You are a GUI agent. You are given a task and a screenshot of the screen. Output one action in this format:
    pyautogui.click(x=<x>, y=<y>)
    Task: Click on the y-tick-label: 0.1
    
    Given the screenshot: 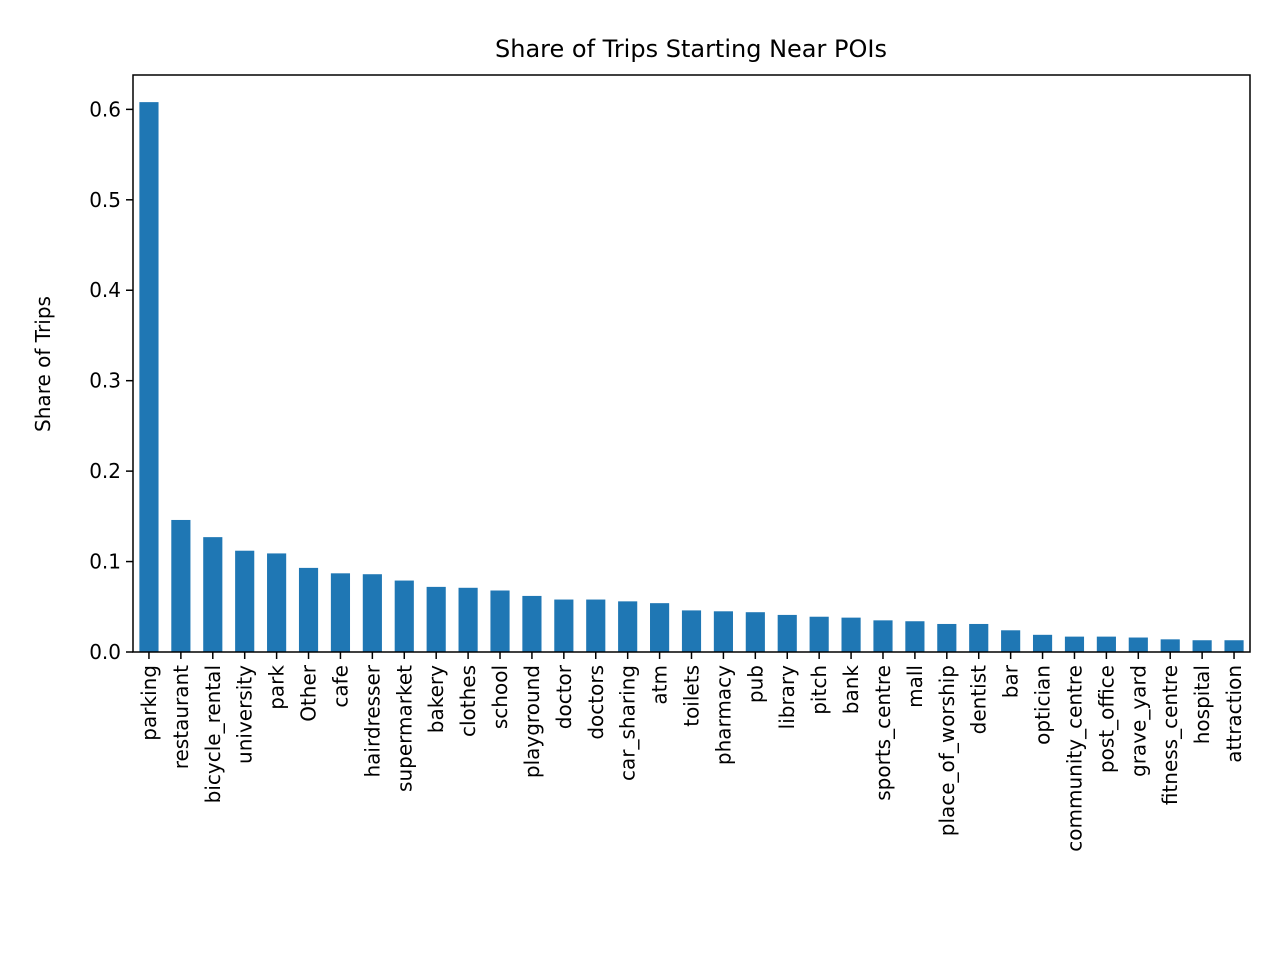 What is the action you would take?
    pyautogui.click(x=105, y=562)
    